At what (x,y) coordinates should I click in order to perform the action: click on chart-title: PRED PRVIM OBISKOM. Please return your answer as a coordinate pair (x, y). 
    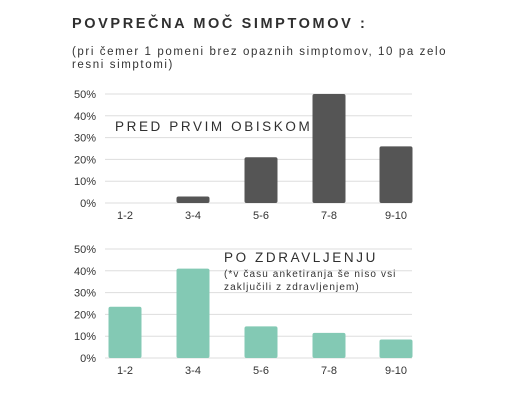
    Looking at the image, I should click on (213, 126).